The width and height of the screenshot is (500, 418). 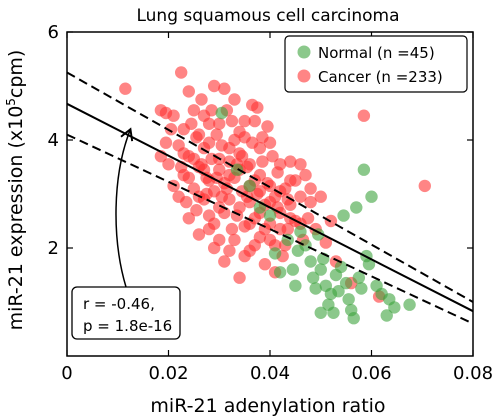 What do you see at coordinates (267, 406) in the screenshot?
I see `x-axis-label: miR-21 adenylation ratio` at bounding box center [267, 406].